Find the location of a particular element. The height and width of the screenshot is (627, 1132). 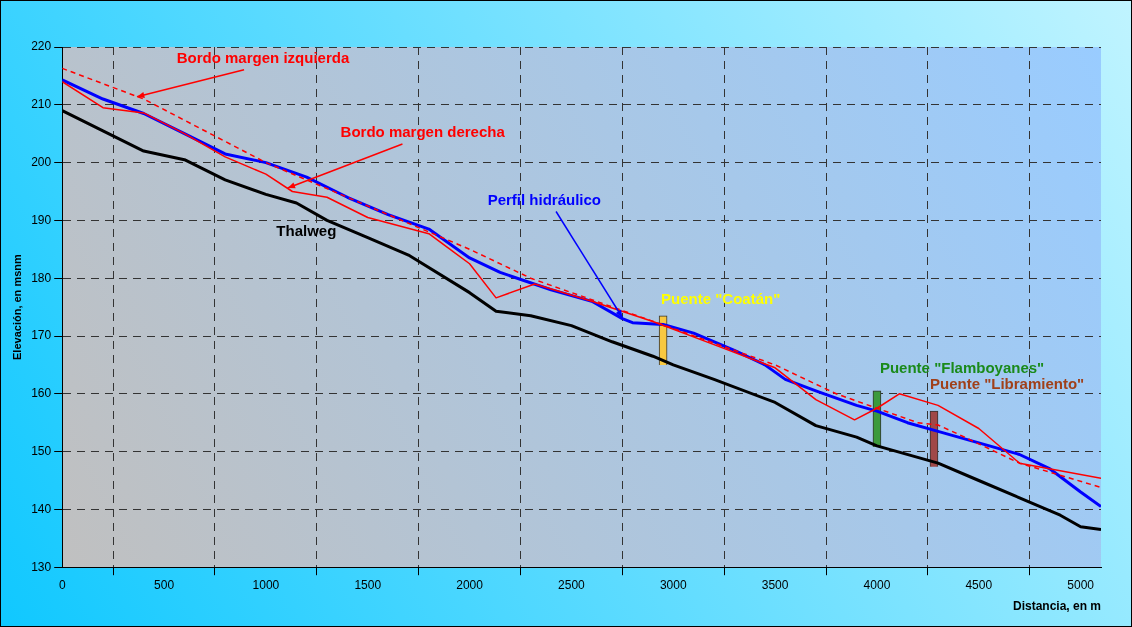

y-tick-label: 170 is located at coordinates (41, 335).